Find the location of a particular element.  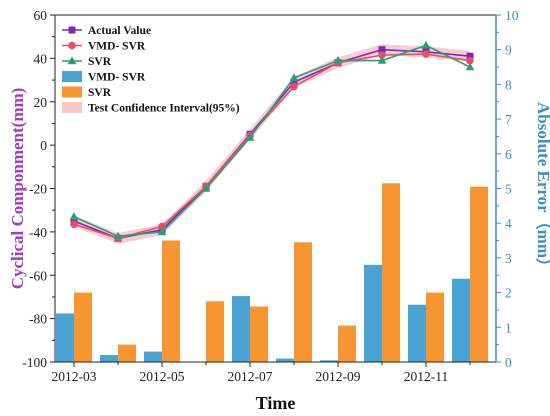

y-left-tick-label: -20 is located at coordinates (38, 189).